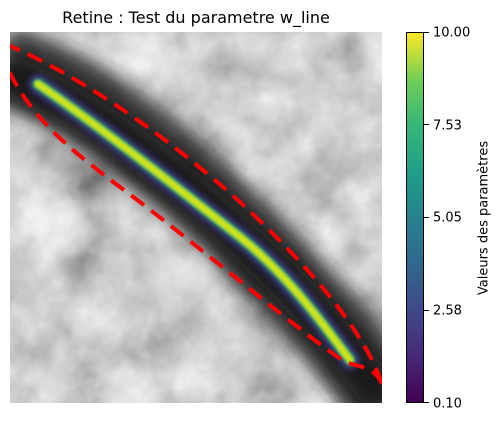  Describe the element at coordinates (484, 218) in the screenshot. I see `colorbar-axis-label: Valeurs des paramètres` at that location.